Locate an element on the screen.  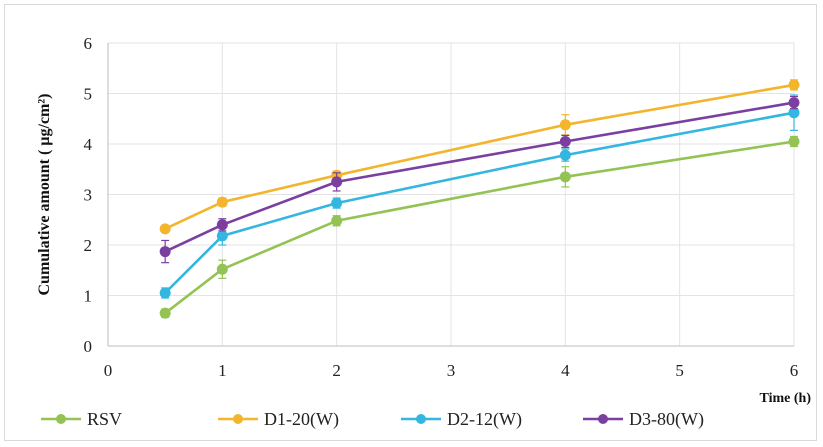
legend-label: D1-20(W) is located at coordinates (301, 419).